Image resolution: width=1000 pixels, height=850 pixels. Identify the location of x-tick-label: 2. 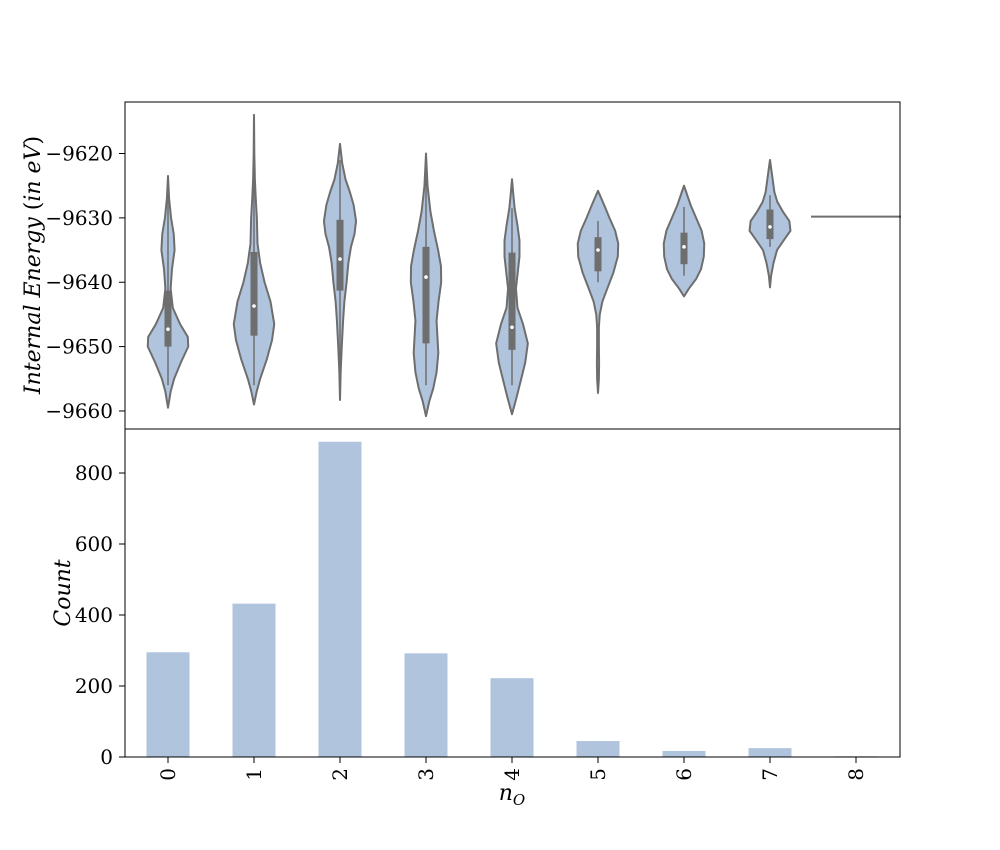
(340, 774).